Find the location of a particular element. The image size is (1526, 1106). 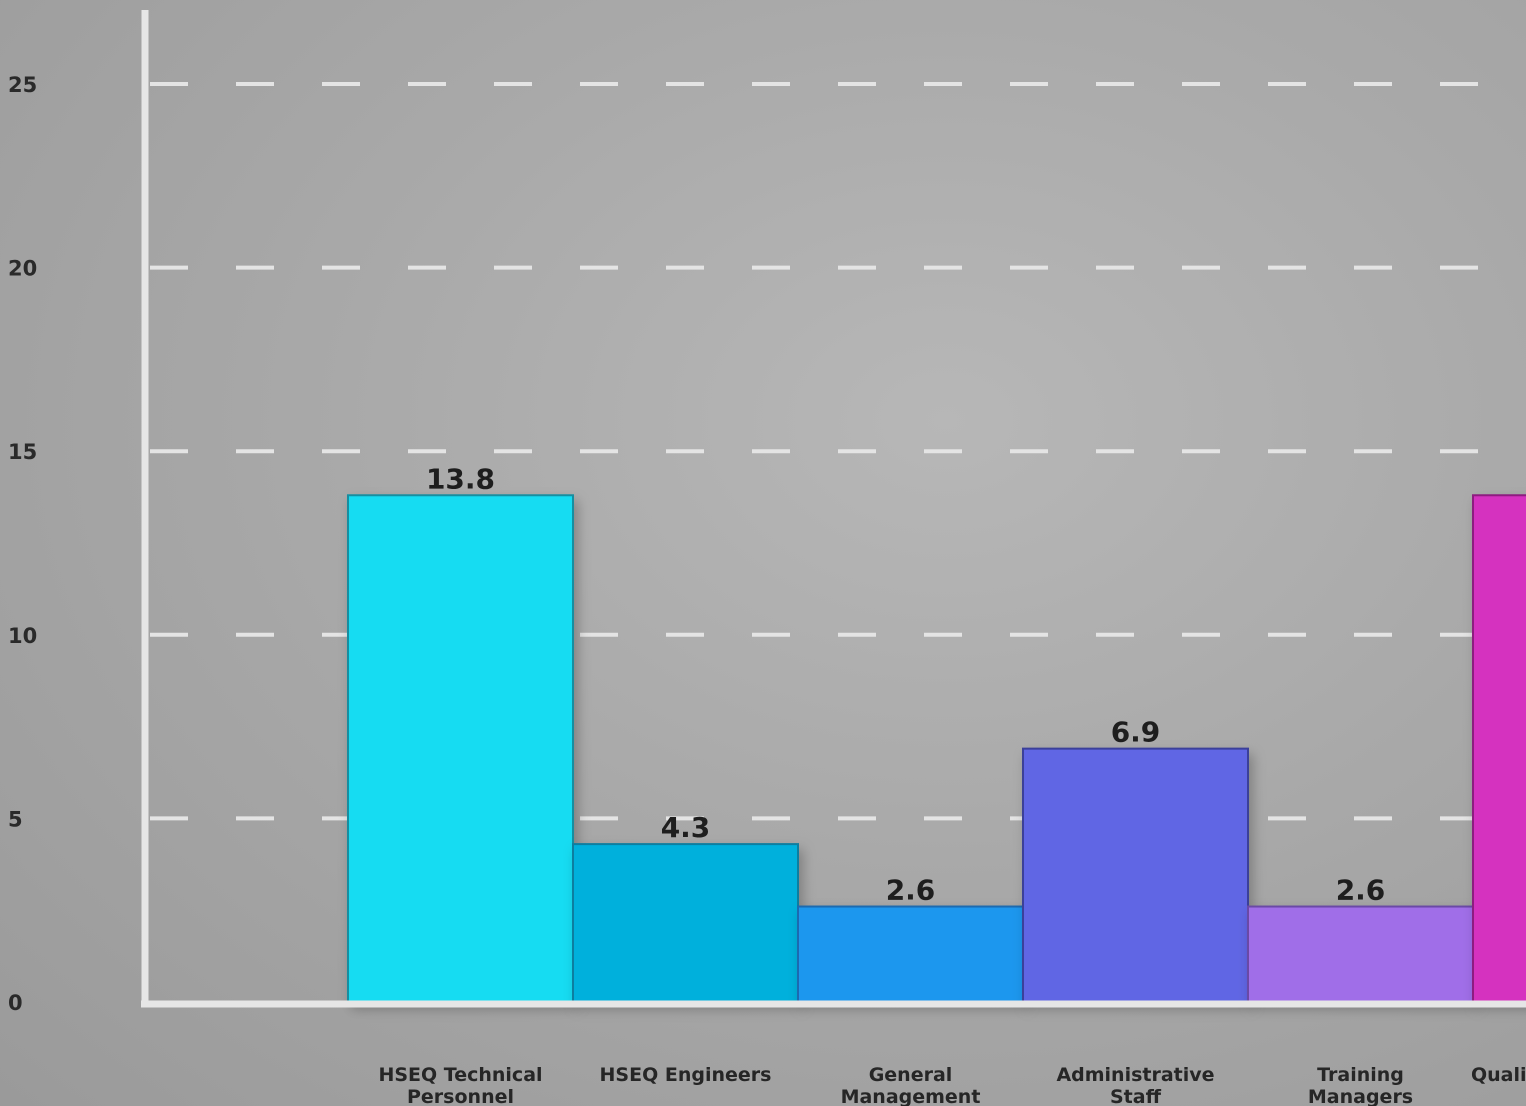

y-tick-label: 15 is located at coordinates (22, 452).